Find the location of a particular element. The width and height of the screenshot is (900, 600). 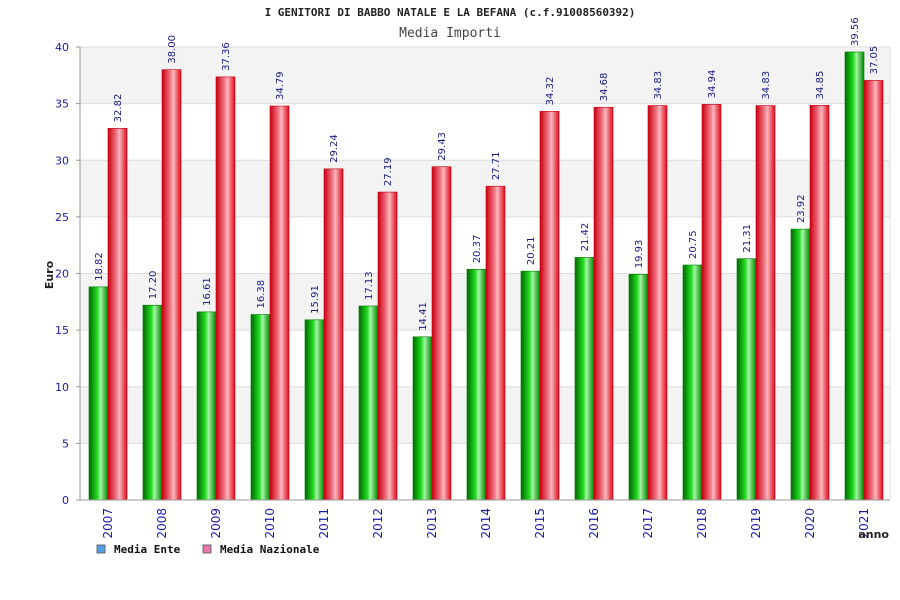

data-label-media-ente-2011: 15.91 is located at coordinates (315, 299).